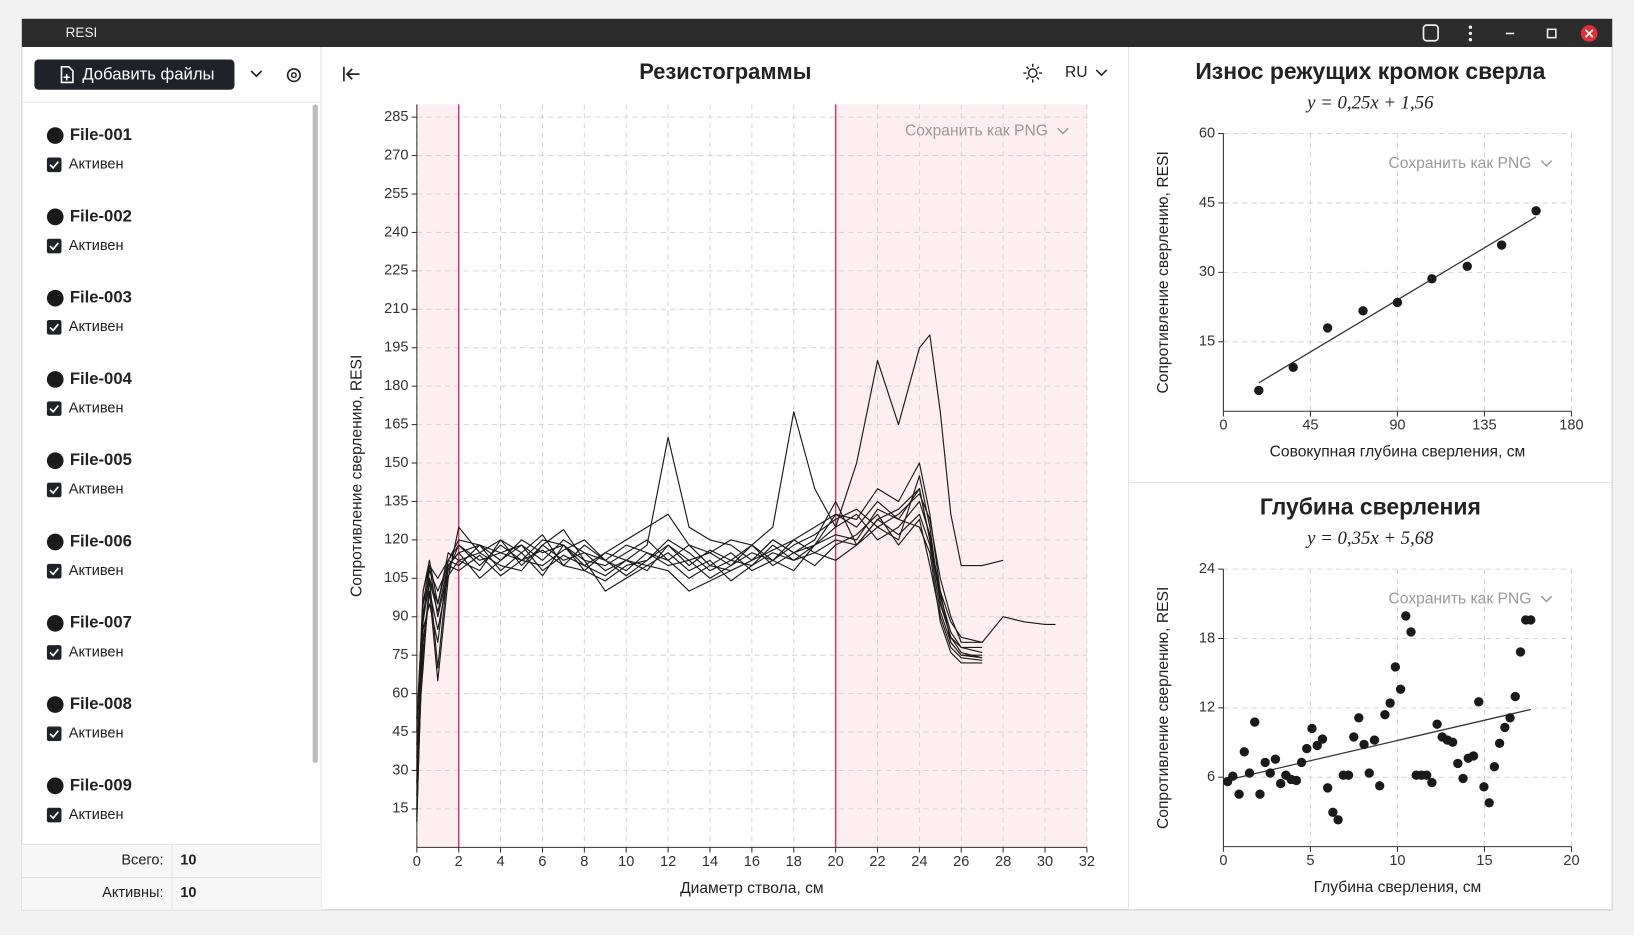 This screenshot has height=935, width=1634. I want to click on file-name: File-003, so click(101, 297).